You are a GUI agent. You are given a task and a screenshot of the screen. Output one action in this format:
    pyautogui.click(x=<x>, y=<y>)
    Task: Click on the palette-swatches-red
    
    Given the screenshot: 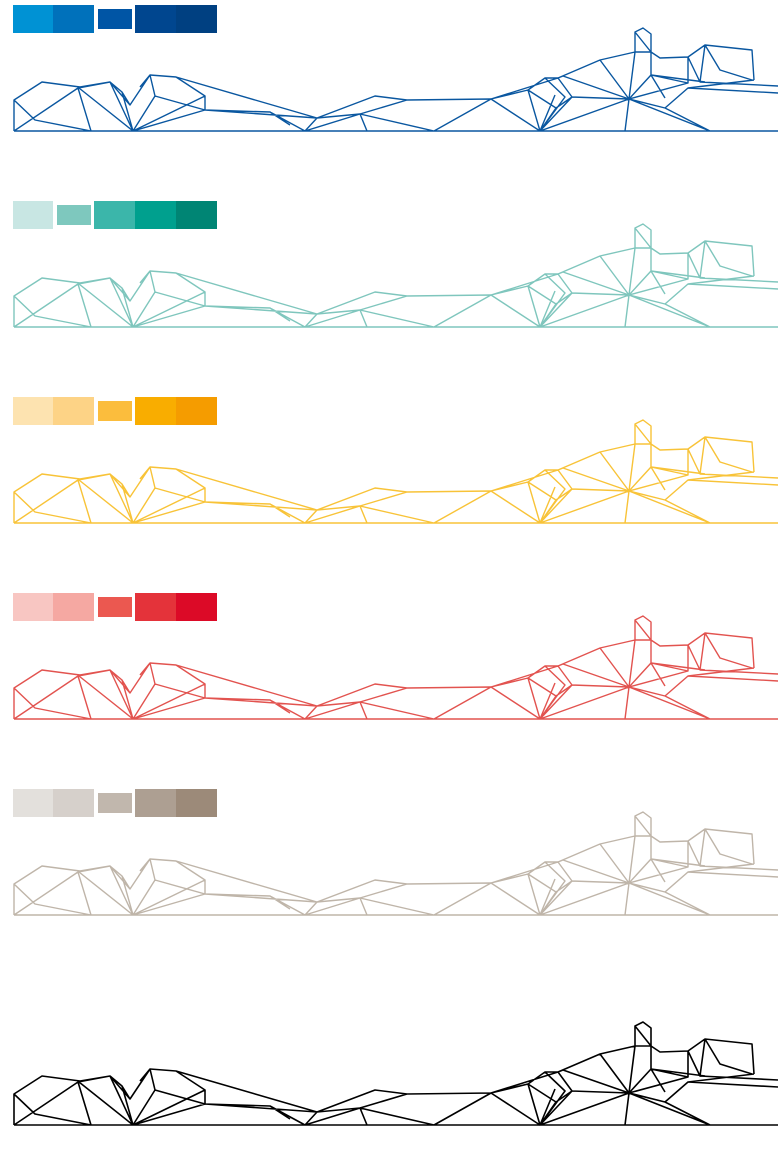 What is the action you would take?
    pyautogui.click(x=115, y=607)
    